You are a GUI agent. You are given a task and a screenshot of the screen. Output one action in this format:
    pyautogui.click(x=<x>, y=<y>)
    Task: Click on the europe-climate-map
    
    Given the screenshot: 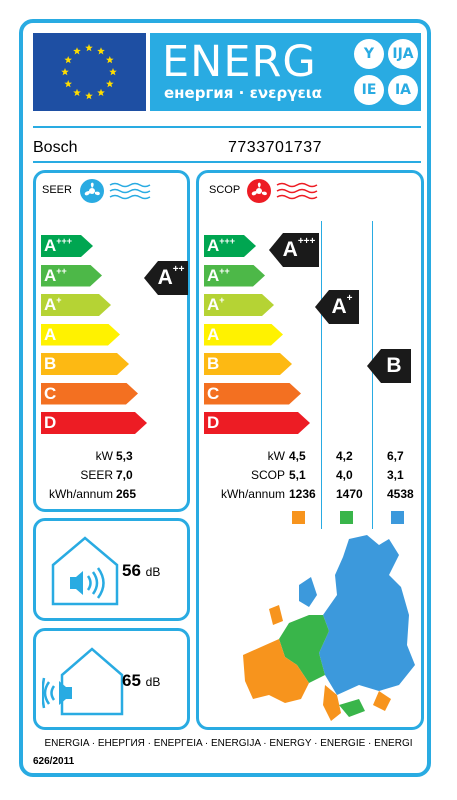 What is the action you would take?
    pyautogui.click(x=329, y=628)
    